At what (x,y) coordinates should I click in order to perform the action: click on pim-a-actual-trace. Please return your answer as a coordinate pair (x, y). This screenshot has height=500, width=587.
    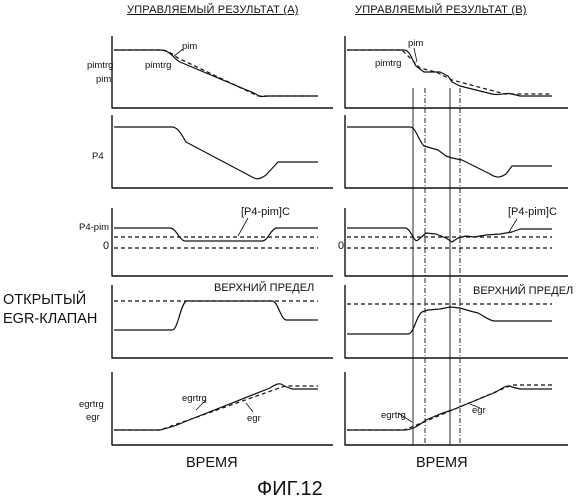
    Looking at the image, I should click on (216, 73).